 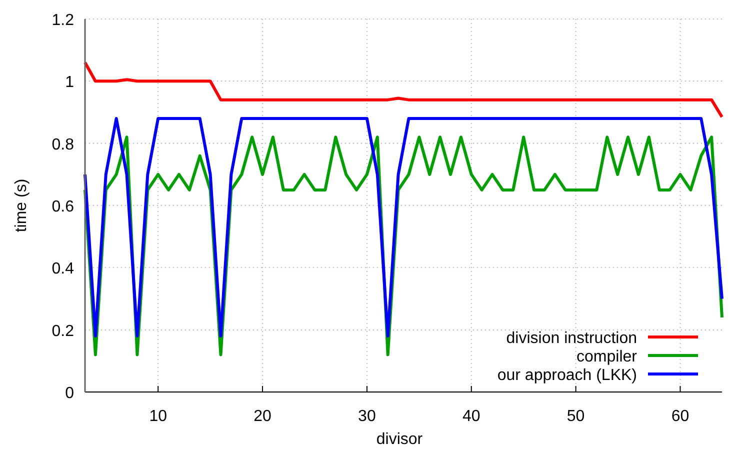 What do you see at coordinates (63, 20) in the screenshot?
I see `y-tick-label: 1.2` at bounding box center [63, 20].